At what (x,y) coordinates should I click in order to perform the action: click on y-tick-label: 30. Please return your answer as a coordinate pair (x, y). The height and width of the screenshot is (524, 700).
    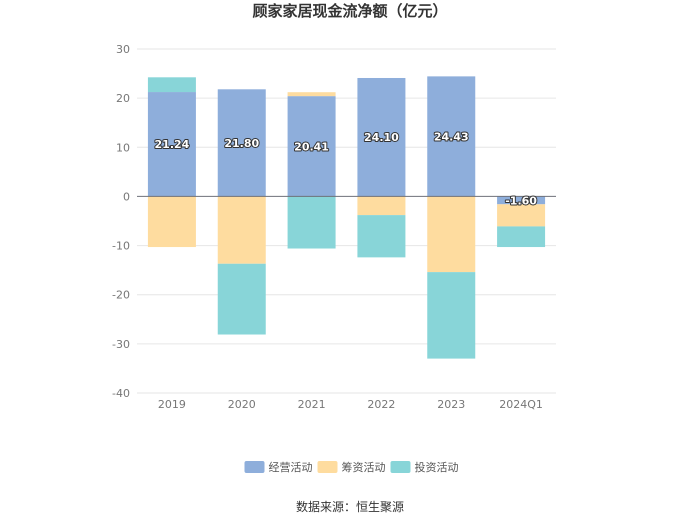
    Looking at the image, I should click on (123, 49).